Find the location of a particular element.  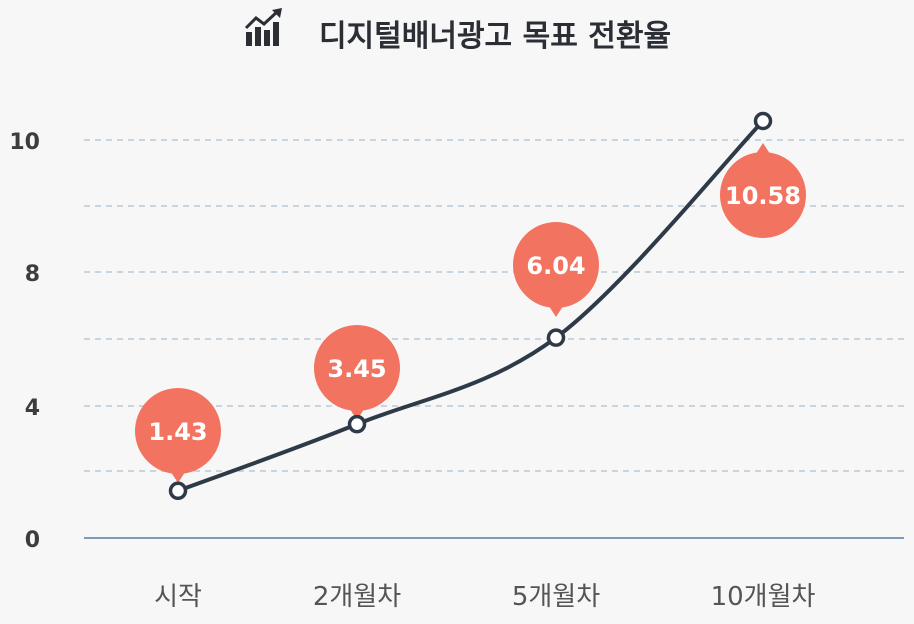

x-axis: 시작 2개월차 5개월차 10개월차 is located at coordinates (484, 597).